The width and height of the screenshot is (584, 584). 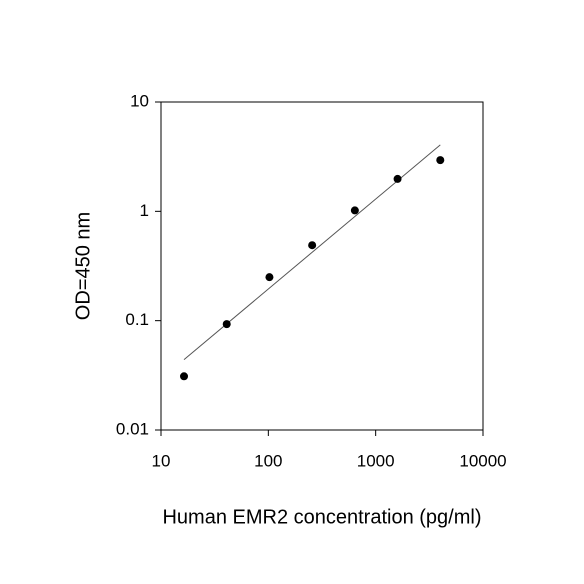 I want to click on x-axis-title: Human EMR2 concentration (pg/ml), so click(x=321, y=517).